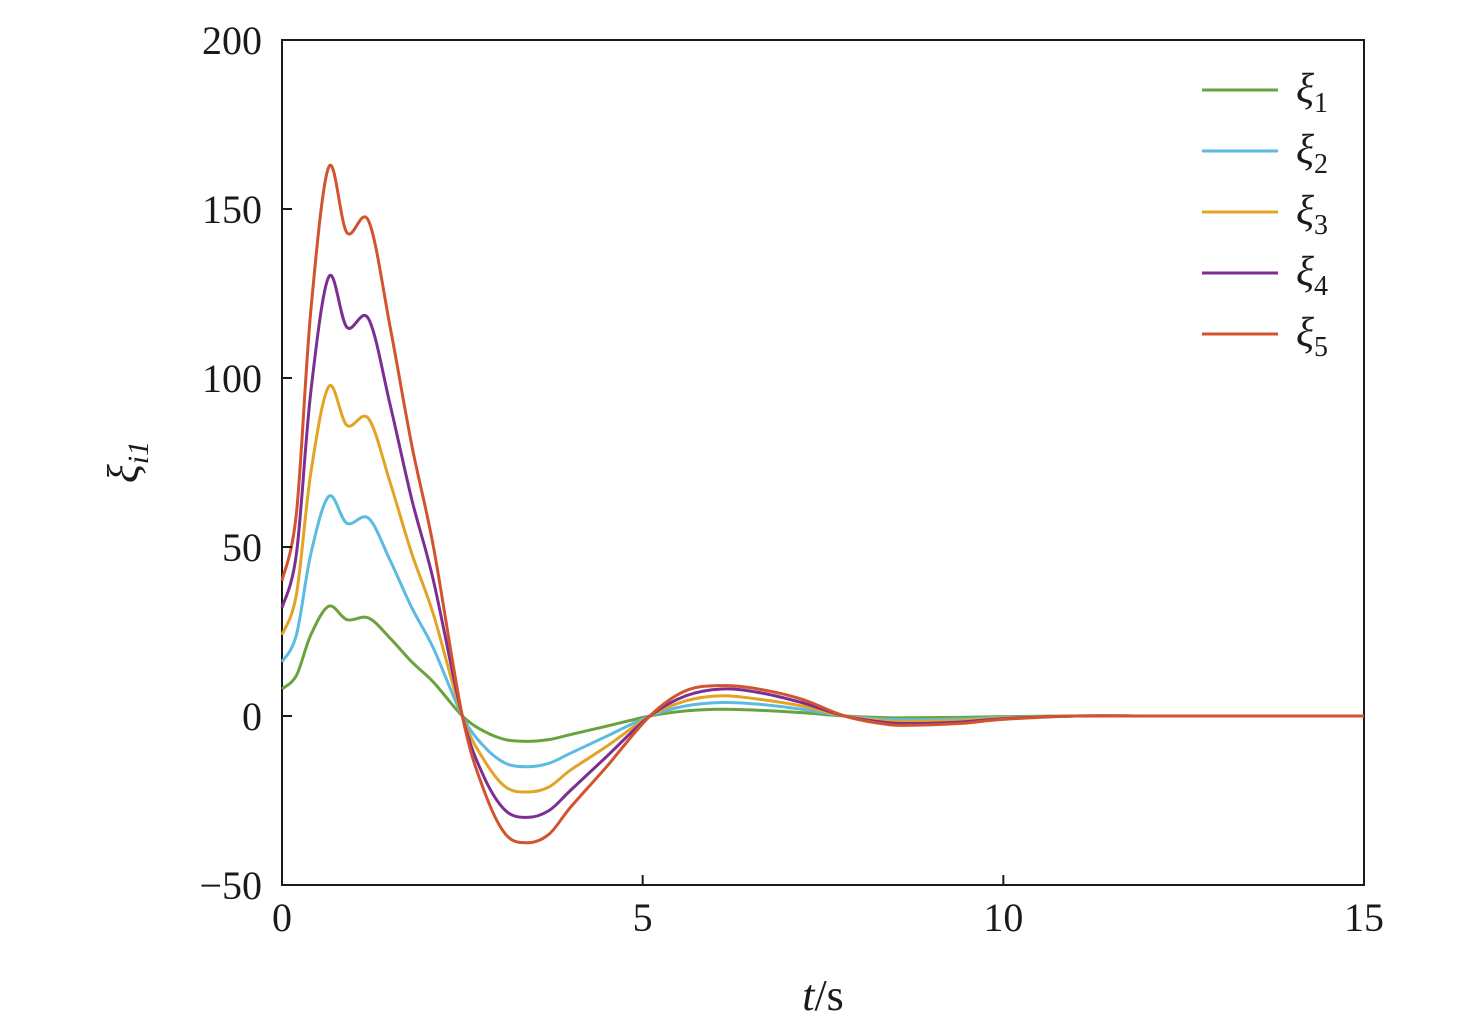 This screenshot has width=1476, height=1033. What do you see at coordinates (242, 547) in the screenshot?
I see `y-tick-label-2: 50` at bounding box center [242, 547].